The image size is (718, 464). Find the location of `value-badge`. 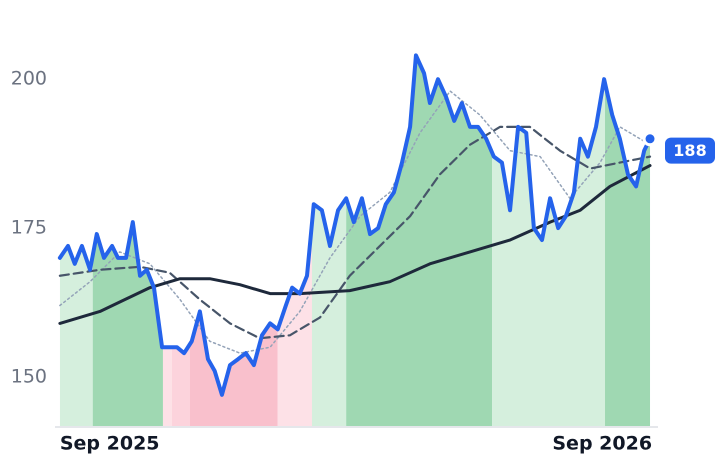

value-badge is located at coordinates (690, 150).